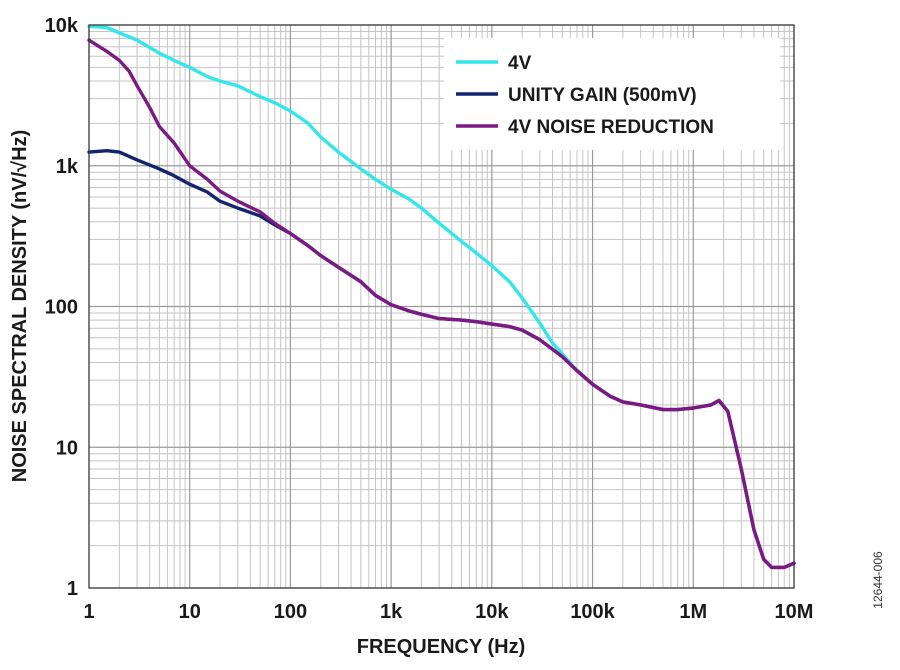 This screenshot has height=670, width=900. I want to click on legend-label-4v: 4V, so click(520, 63).